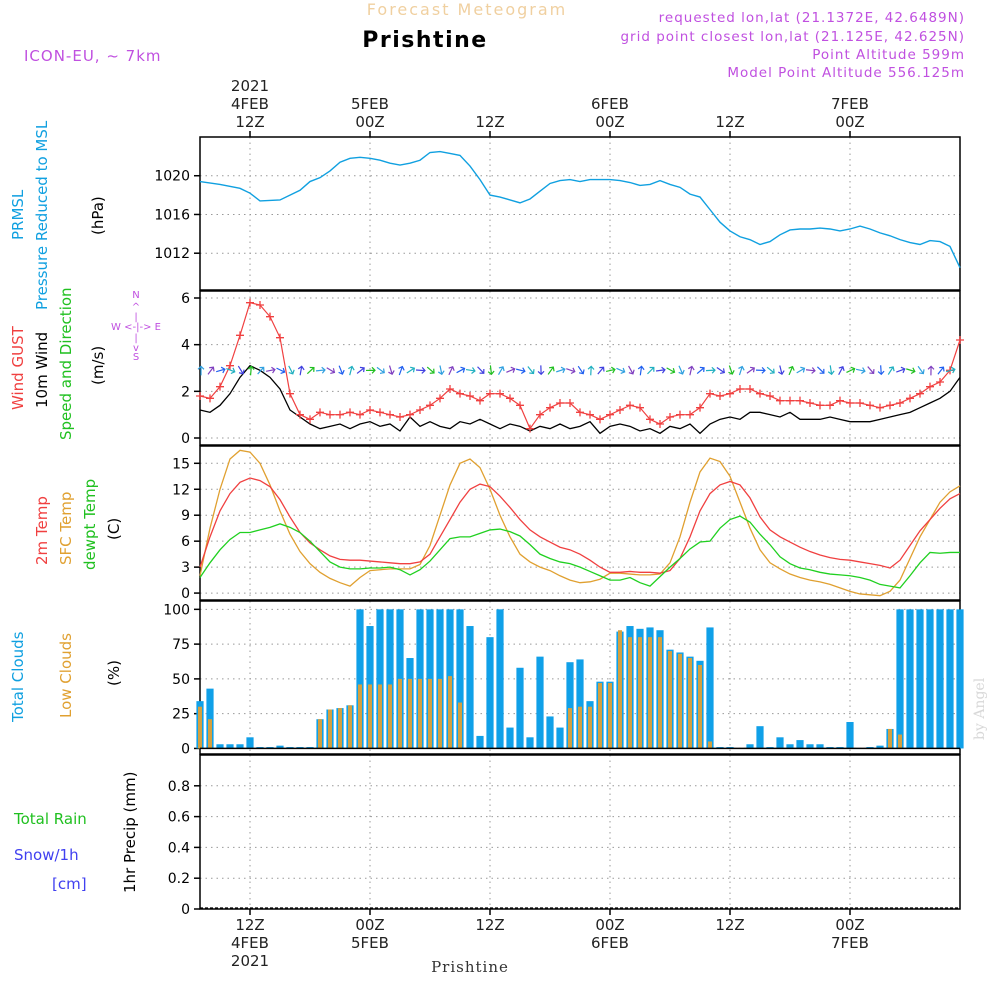 The width and height of the screenshot is (1000, 1000). Describe the element at coordinates (580, 209) in the screenshot. I see `pressure-line` at that location.